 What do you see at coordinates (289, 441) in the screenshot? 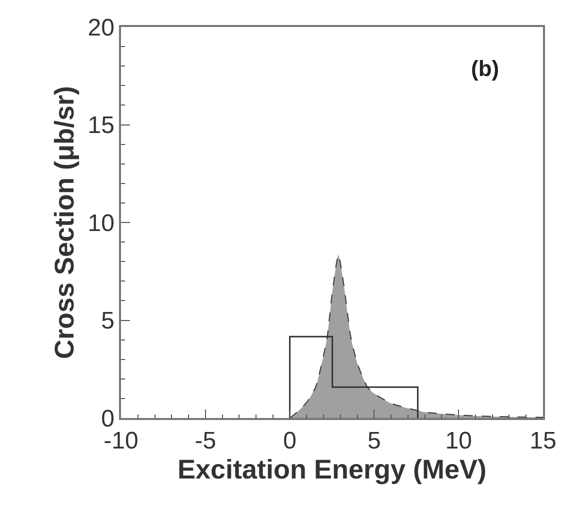
I see `x-tick-label: 0` at bounding box center [289, 441].